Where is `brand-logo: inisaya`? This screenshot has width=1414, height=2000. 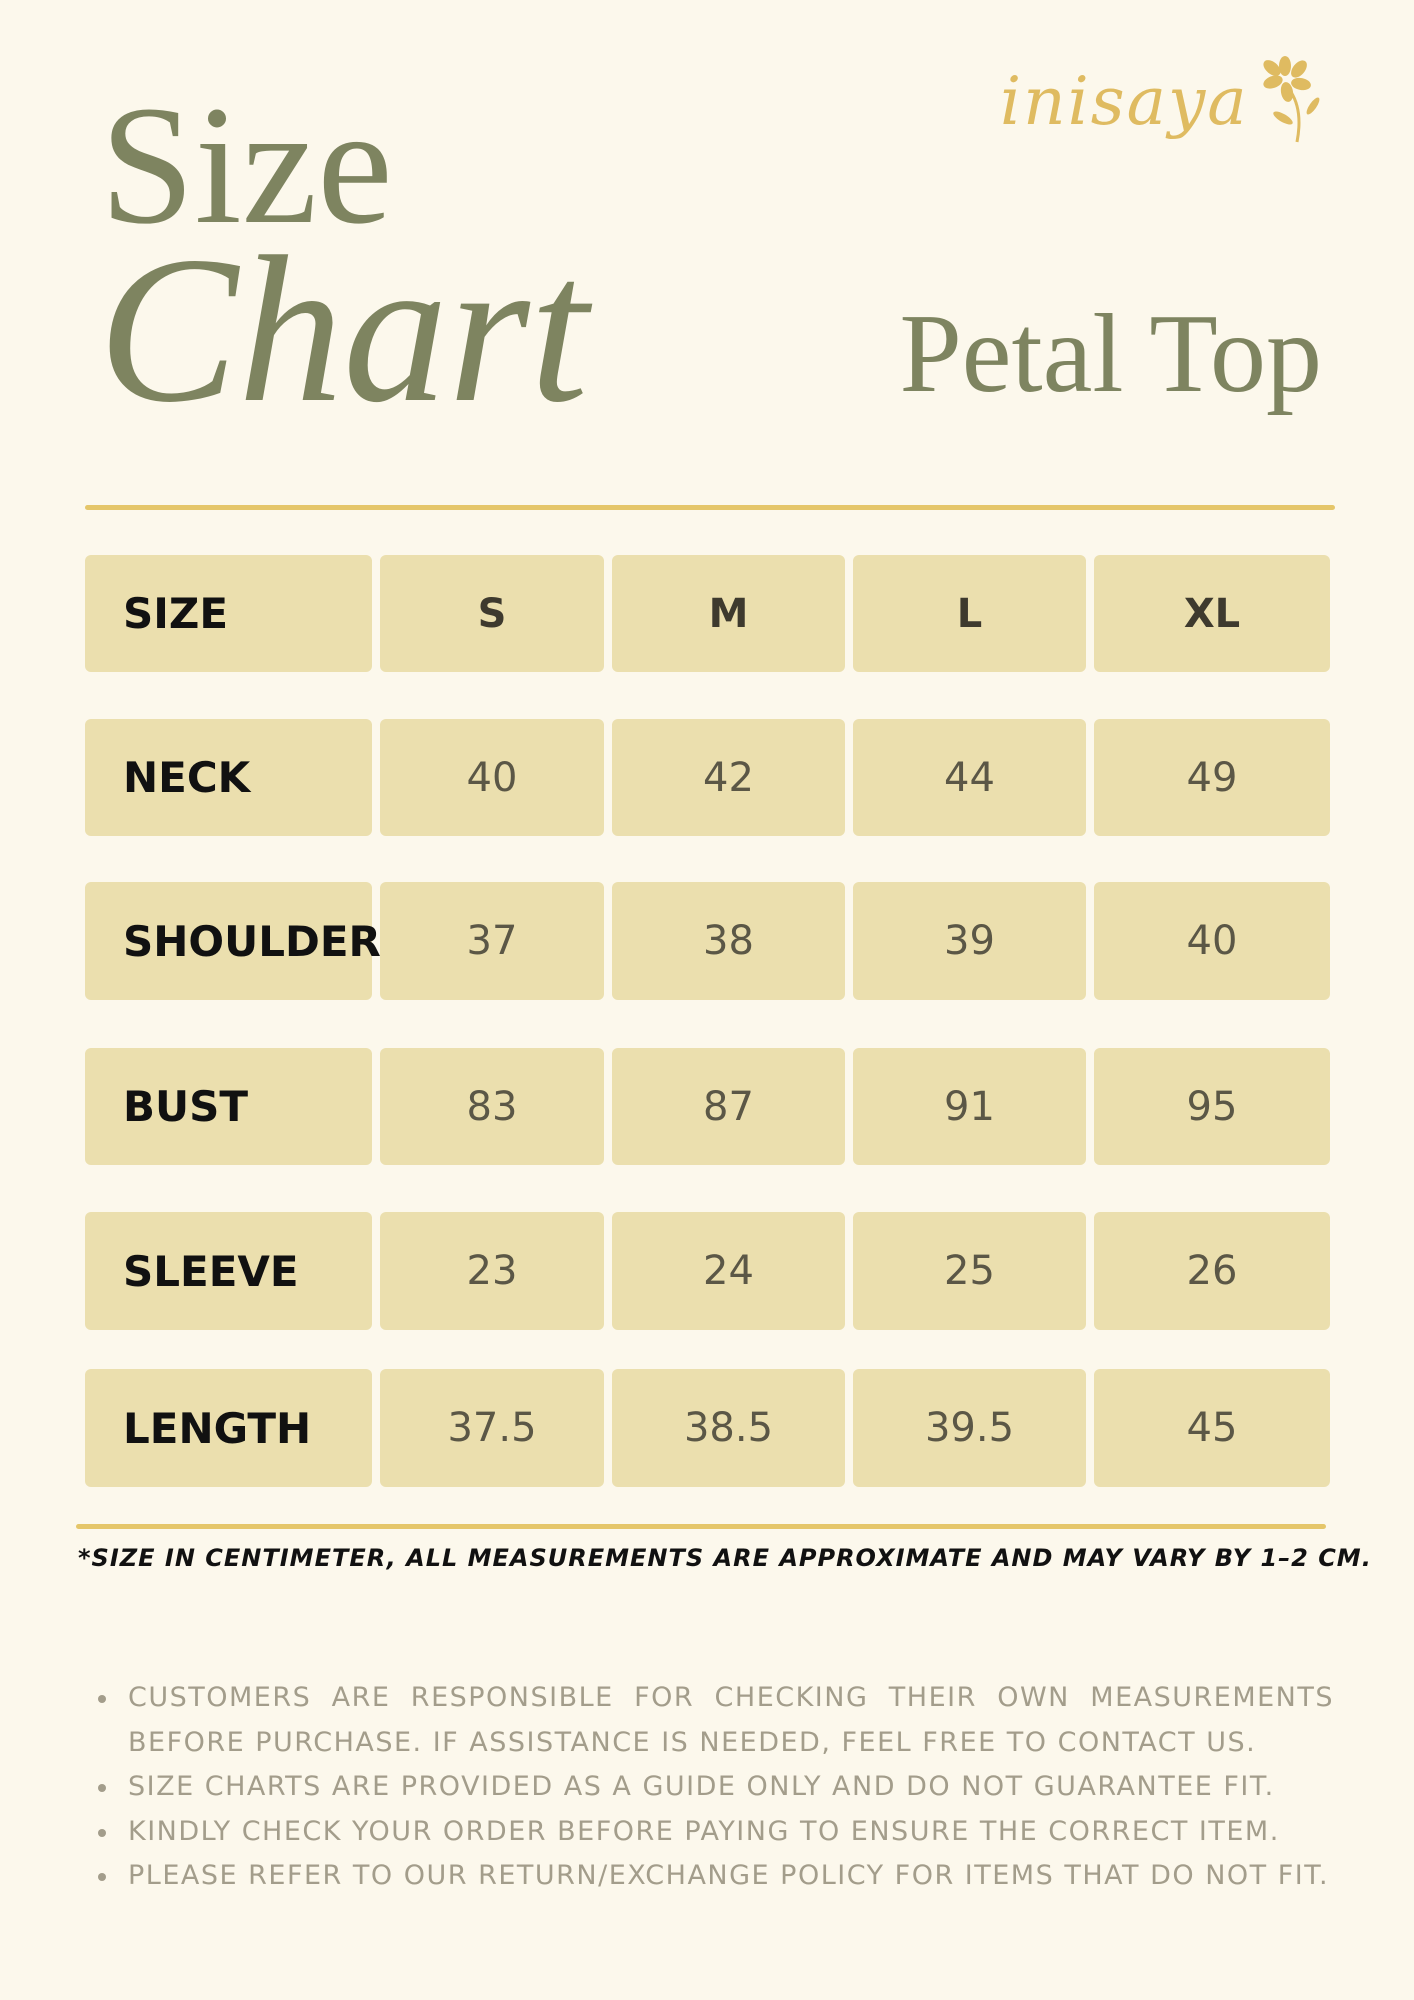 brand-logo: inisaya is located at coordinates (1161, 101).